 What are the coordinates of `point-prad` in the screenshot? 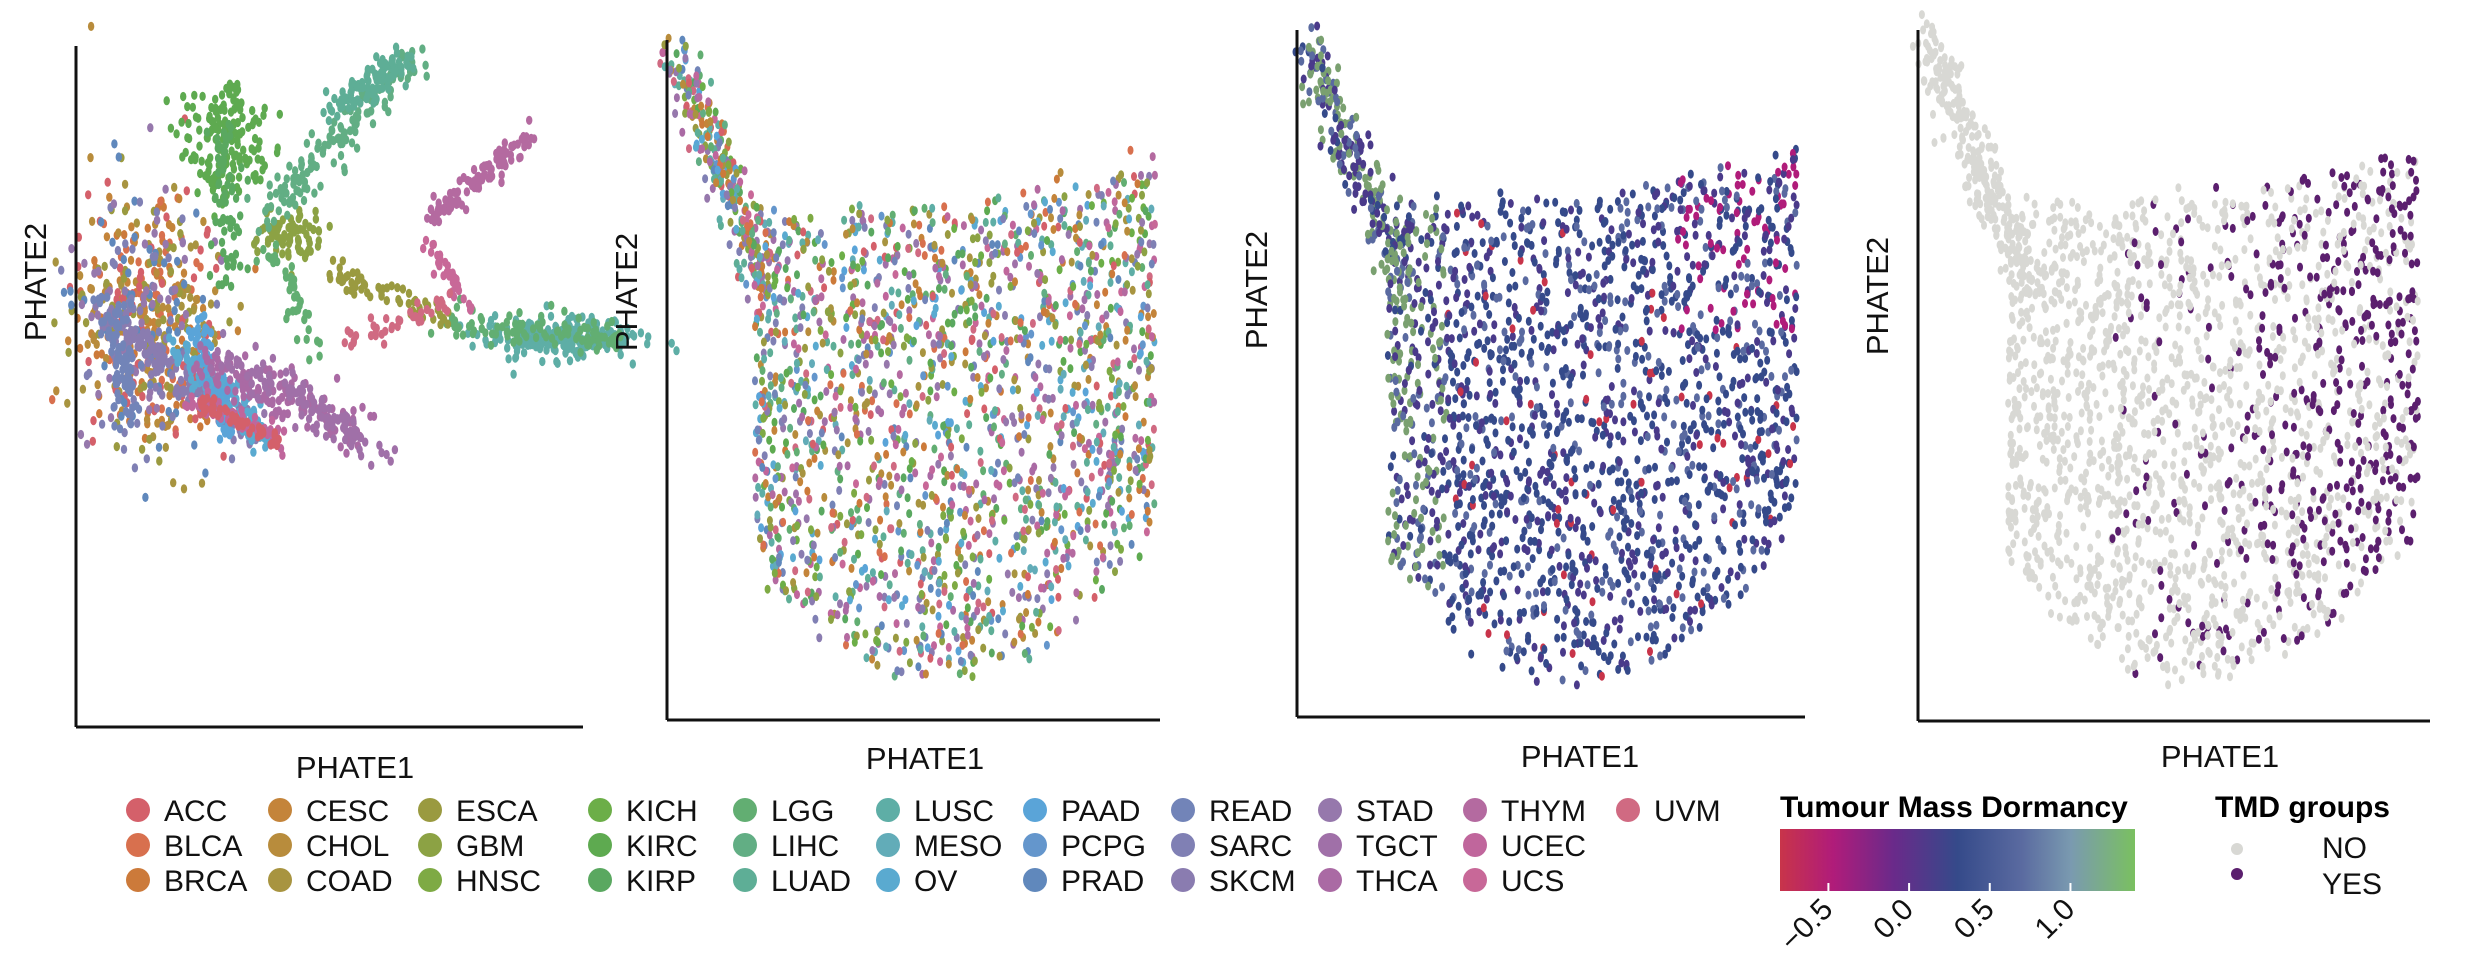 It's located at (184, 284).